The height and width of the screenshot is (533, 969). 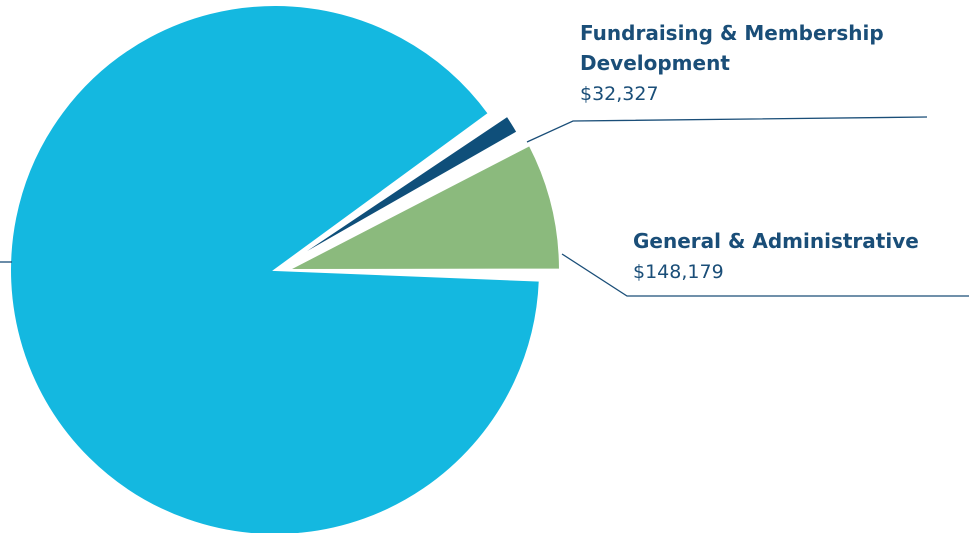 I want to click on label-value-fundraising: $32,327, so click(x=619, y=94).